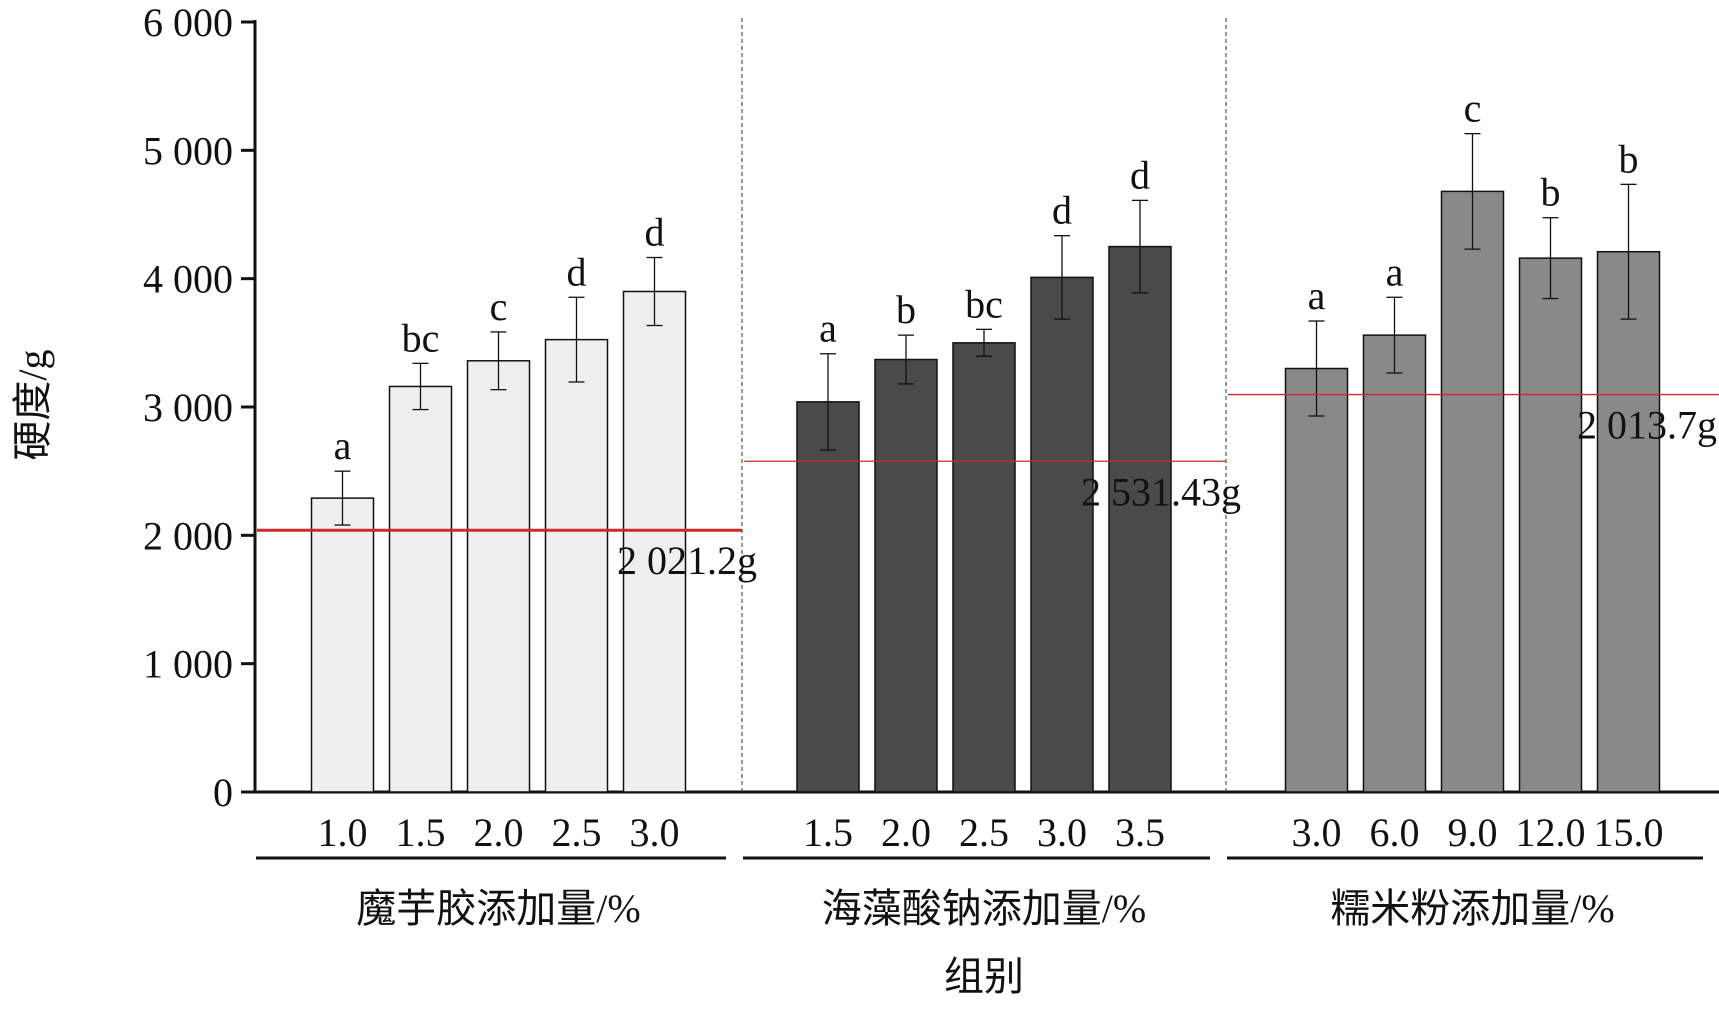 Image resolution: width=1719 pixels, height=1009 pixels. I want to click on group-label: 糯米粉添加量/%, so click(1472, 908).